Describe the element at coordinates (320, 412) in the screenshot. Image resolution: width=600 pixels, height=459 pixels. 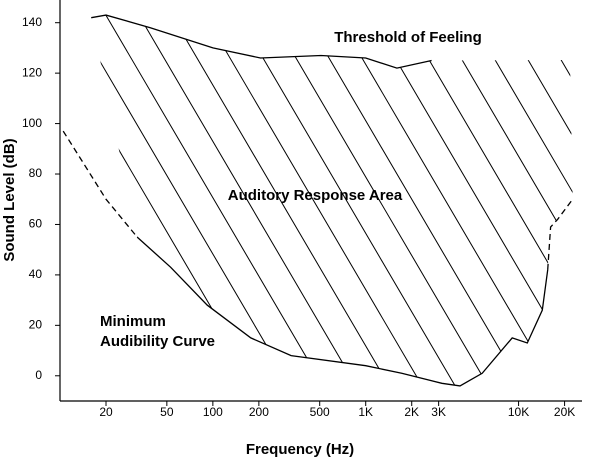
I see `x-tick-label: 500` at that location.